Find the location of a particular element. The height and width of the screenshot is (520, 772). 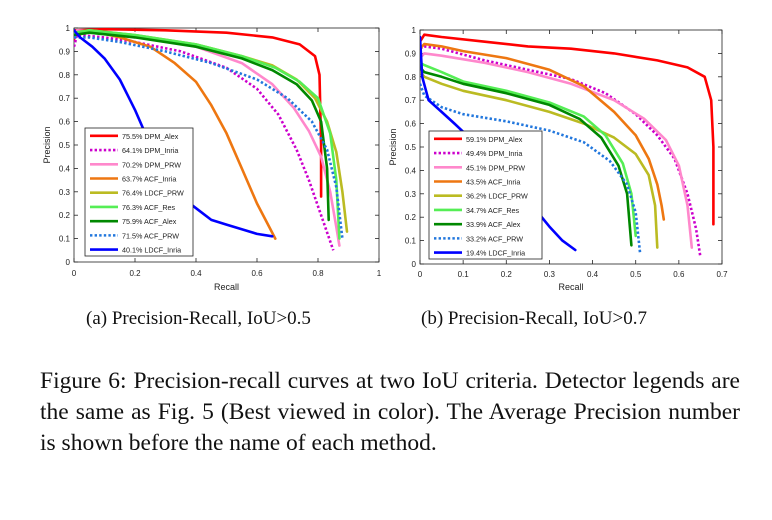

legend-entry: 76.4% LDCF_PRW is located at coordinates (153, 193).